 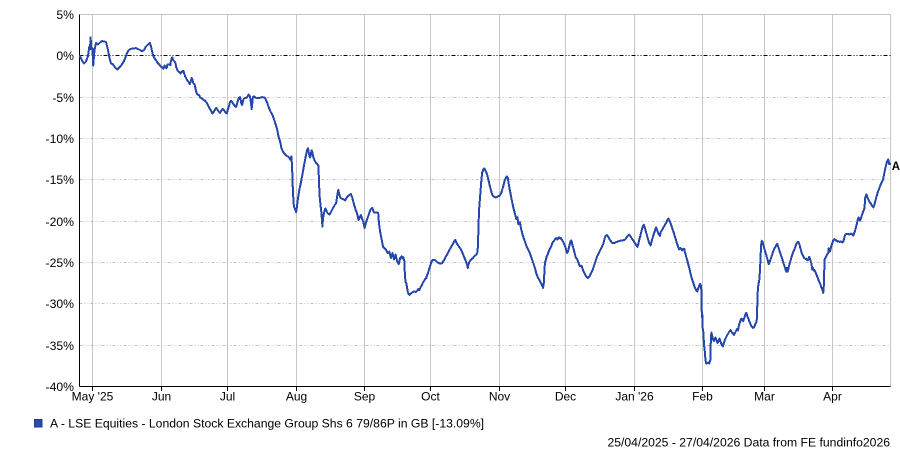 I want to click on svg-text: -35%, so click(x=60, y=346).